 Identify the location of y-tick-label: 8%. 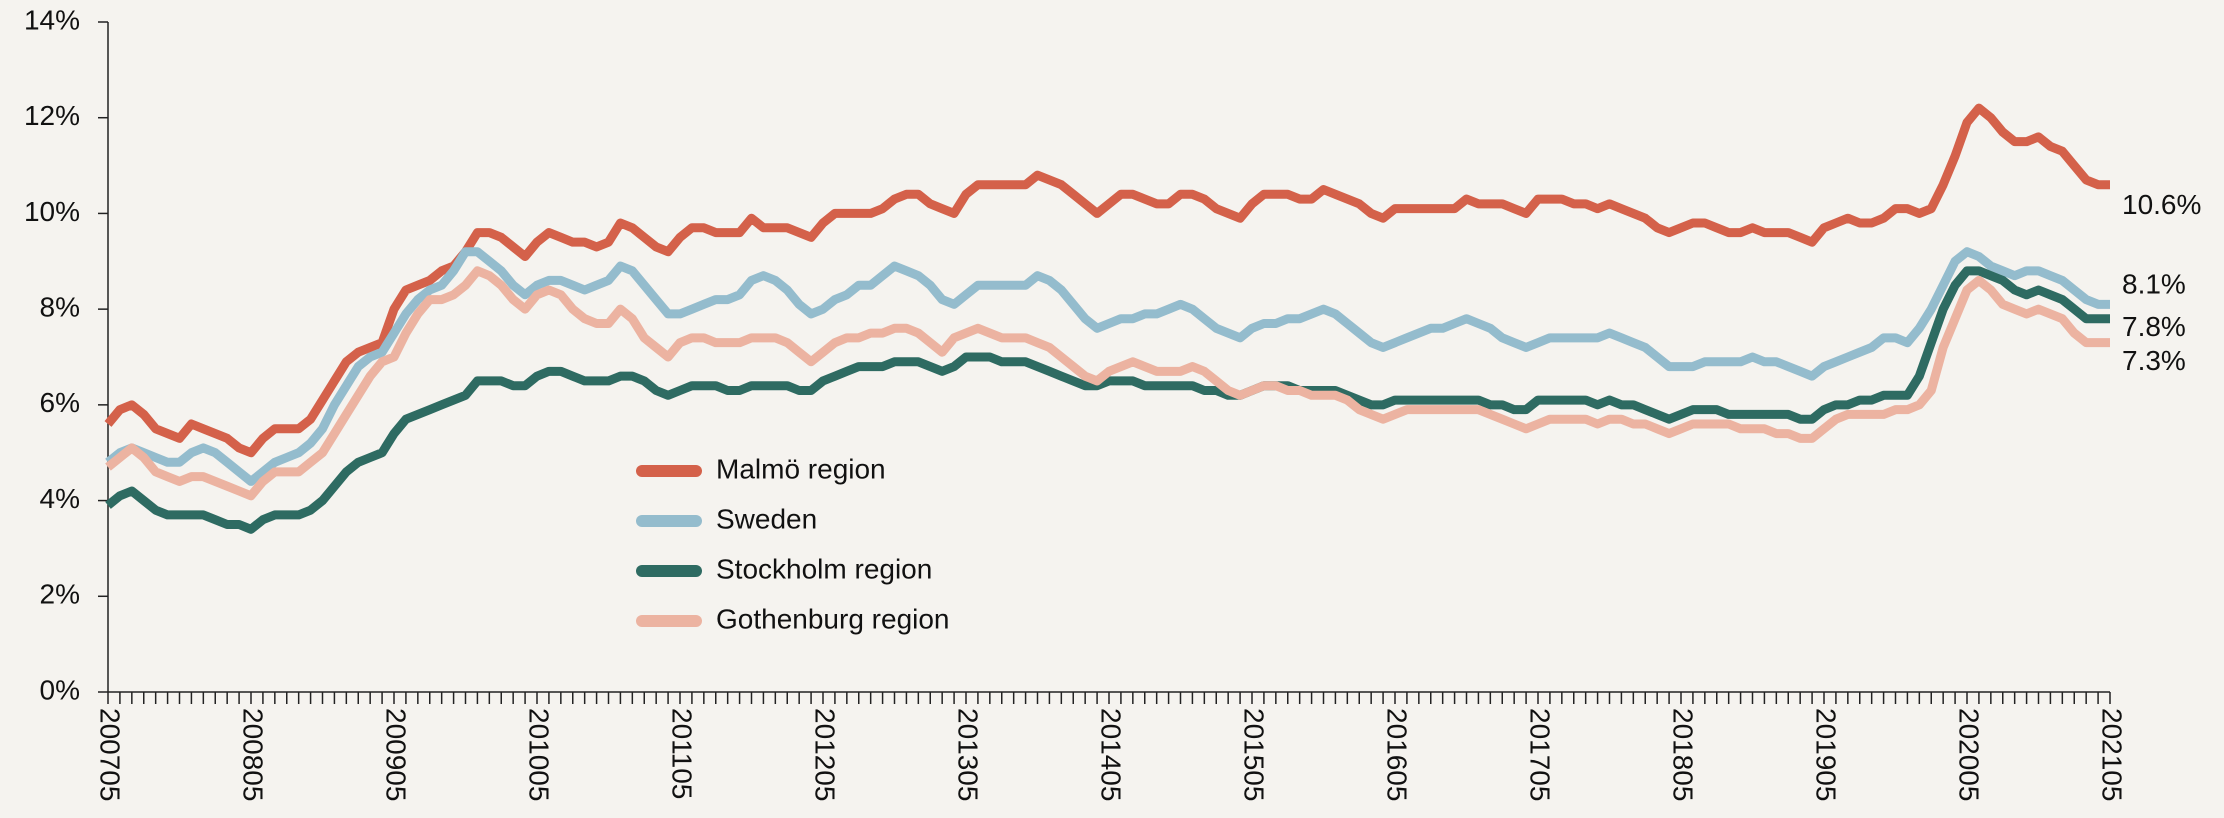
(60, 307).